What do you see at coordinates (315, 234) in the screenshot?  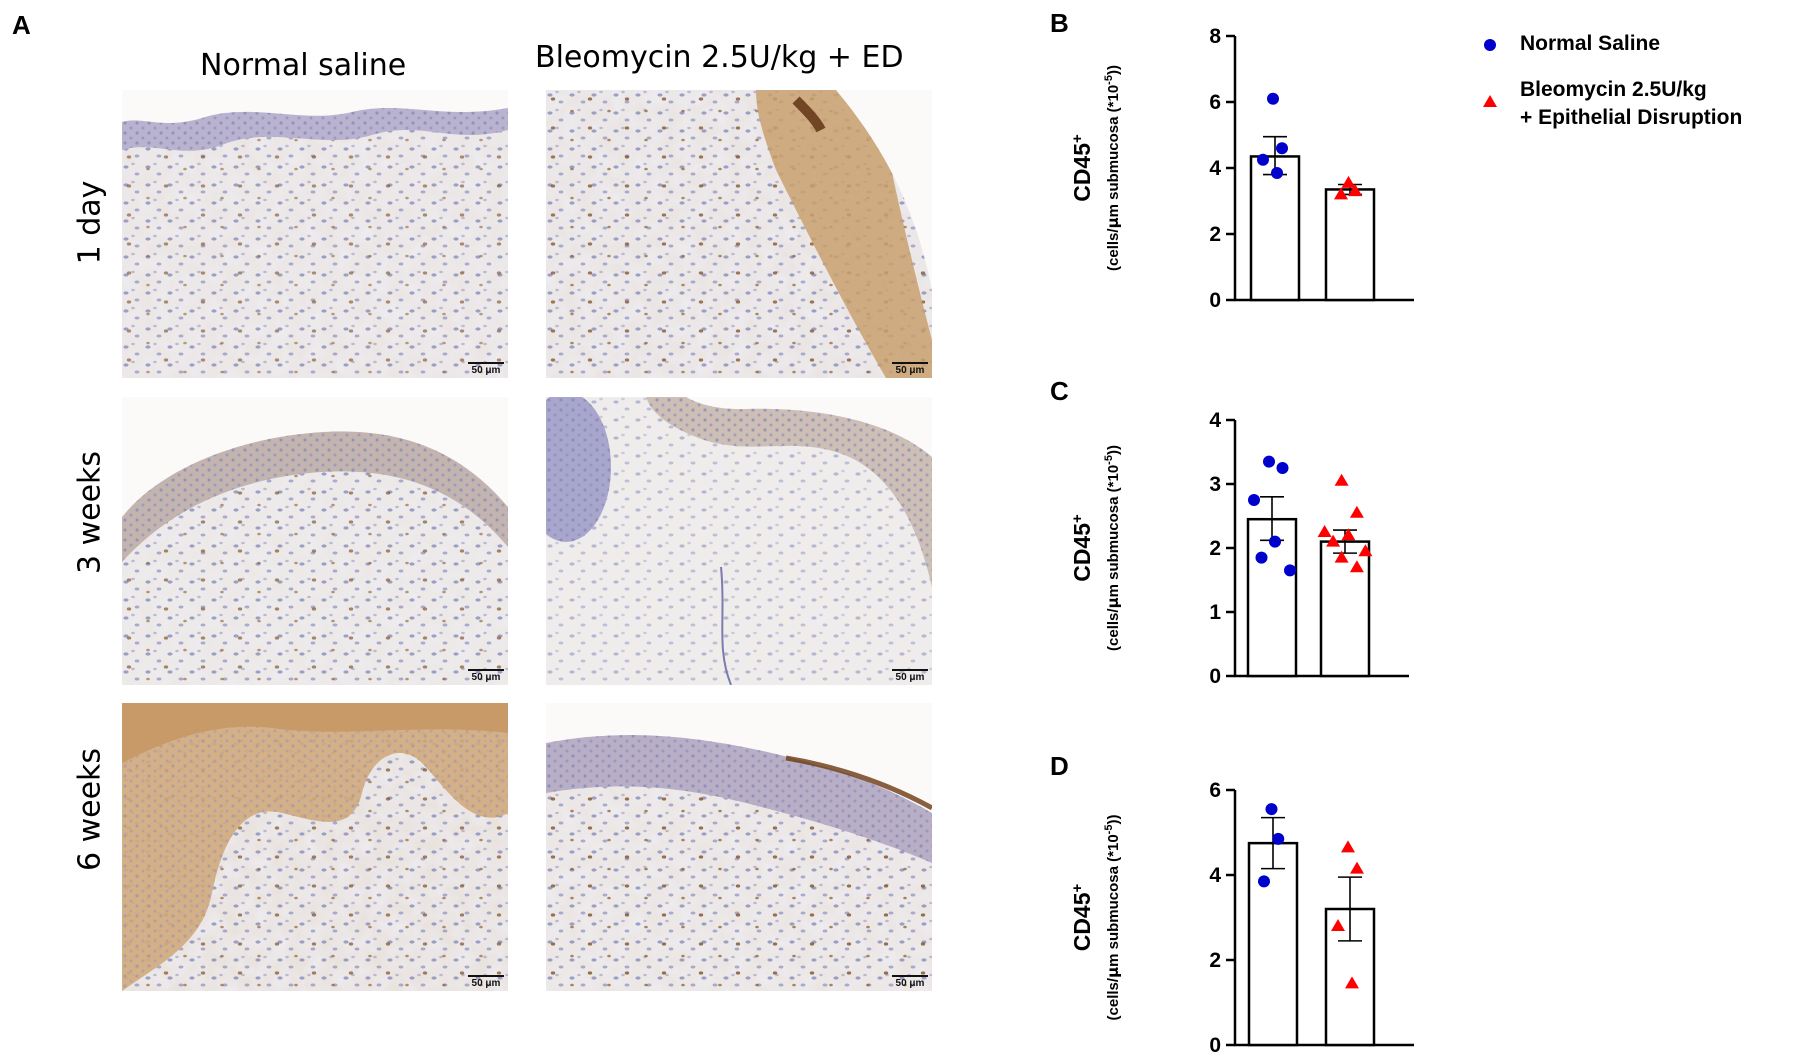 I see `micrograph-1day-saline: 50 μm` at bounding box center [315, 234].